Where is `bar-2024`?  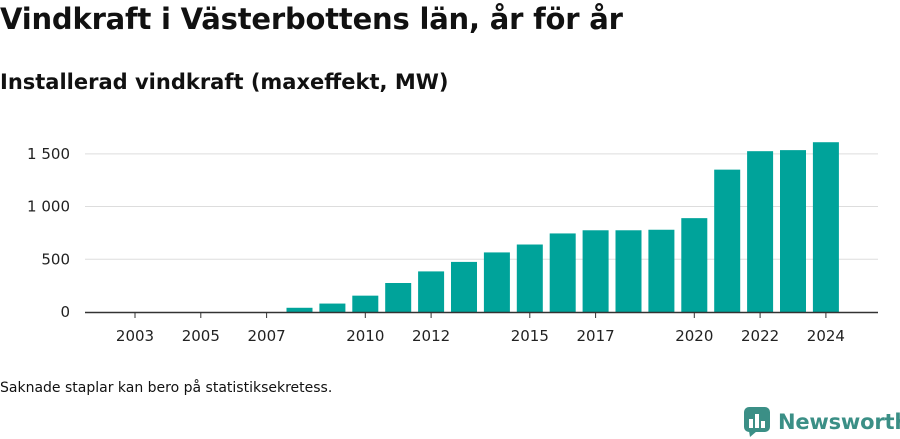 bar-2024 is located at coordinates (825, 227).